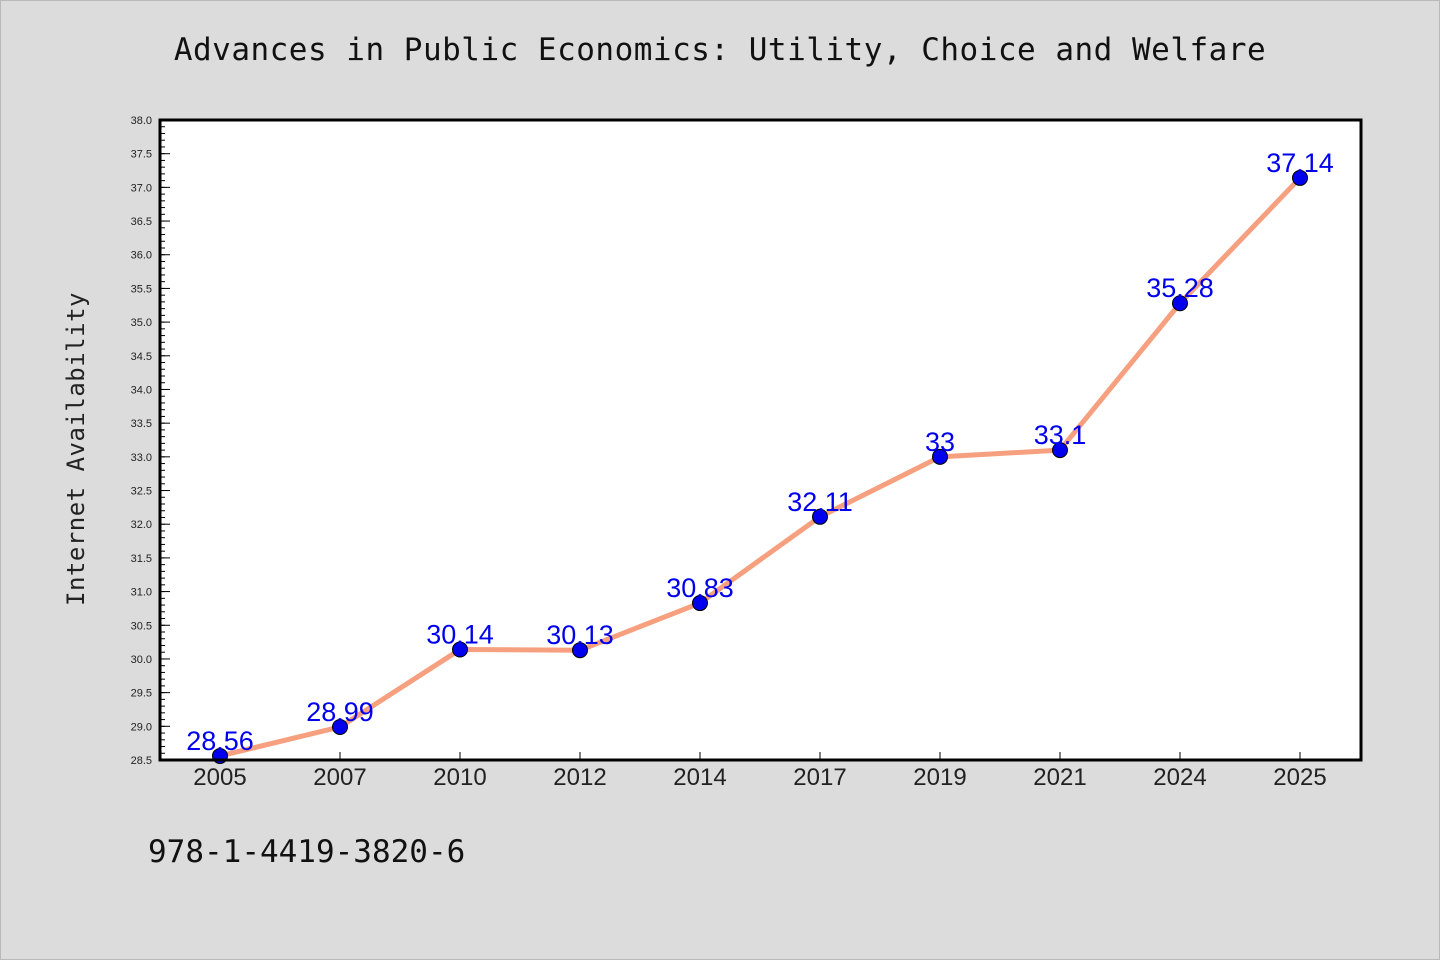 The height and width of the screenshot is (960, 1440). I want to click on y-tick-label: 36.0, so click(141, 256).